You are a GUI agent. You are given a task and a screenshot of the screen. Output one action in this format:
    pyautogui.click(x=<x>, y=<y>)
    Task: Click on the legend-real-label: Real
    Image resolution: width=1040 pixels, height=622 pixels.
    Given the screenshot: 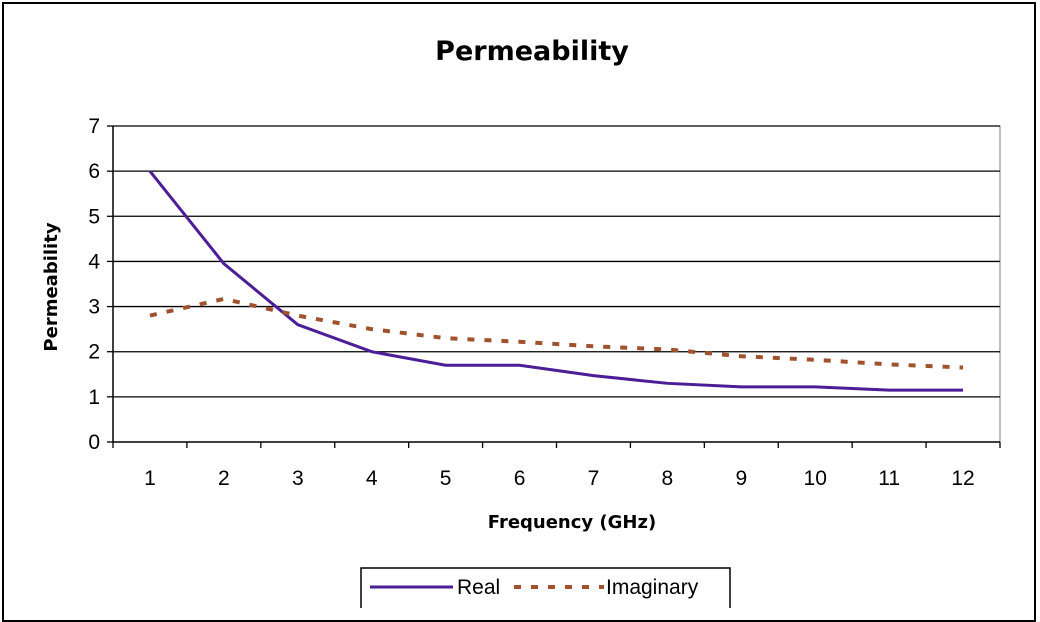 What is the action you would take?
    pyautogui.click(x=478, y=587)
    